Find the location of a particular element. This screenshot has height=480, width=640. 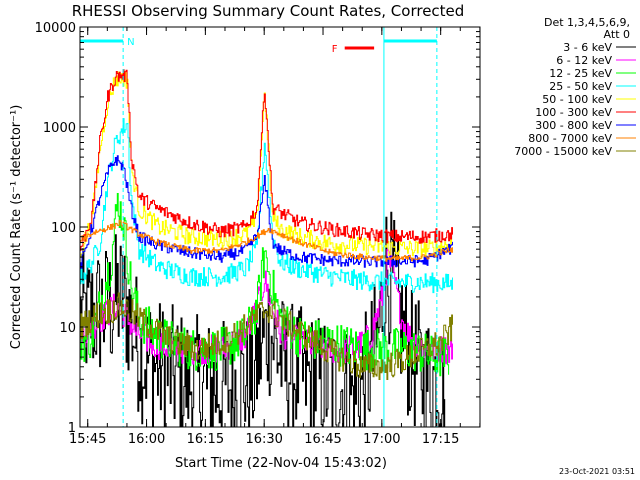

legend-entry-label-0: 3 - 6 keV is located at coordinates (587, 47).